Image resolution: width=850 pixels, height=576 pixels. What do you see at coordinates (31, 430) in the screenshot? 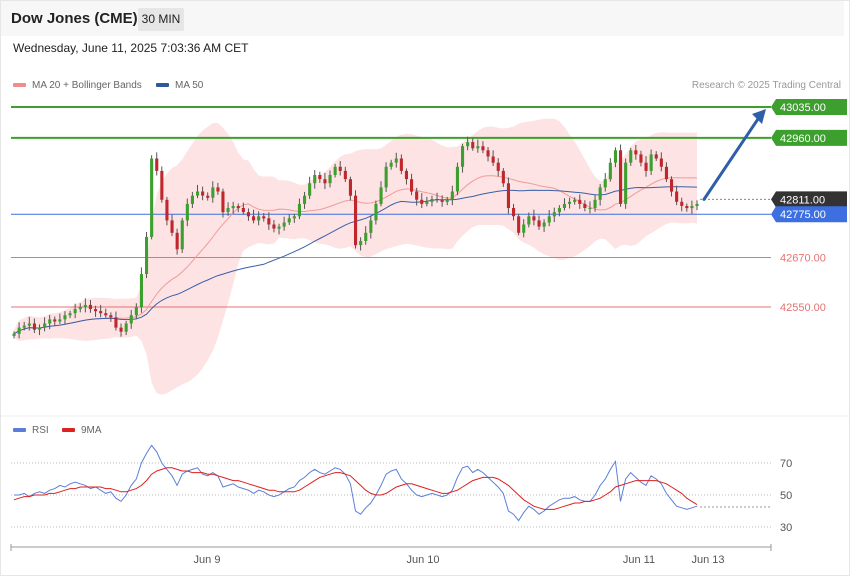
I see `legend-rsi: RSI` at bounding box center [31, 430].